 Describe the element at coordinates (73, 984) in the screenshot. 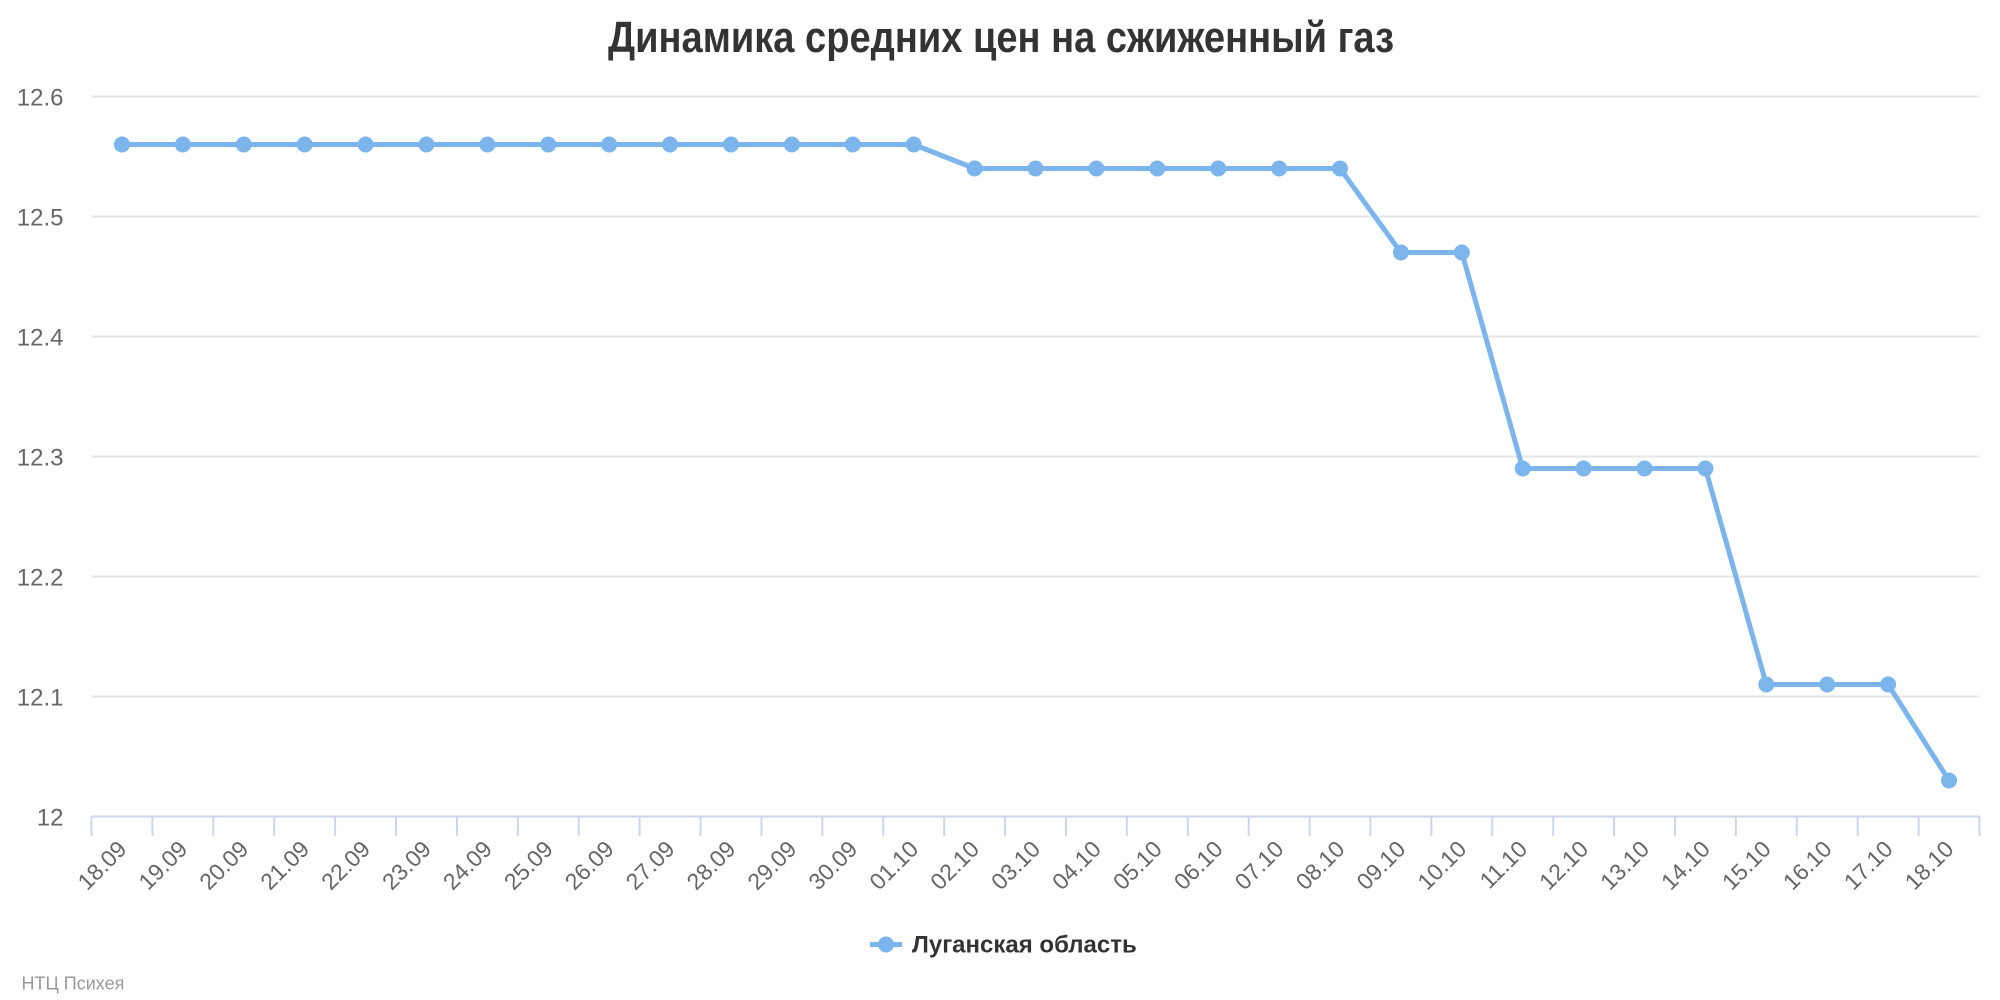

I see `svg-text: НТЦ Психея` at that location.